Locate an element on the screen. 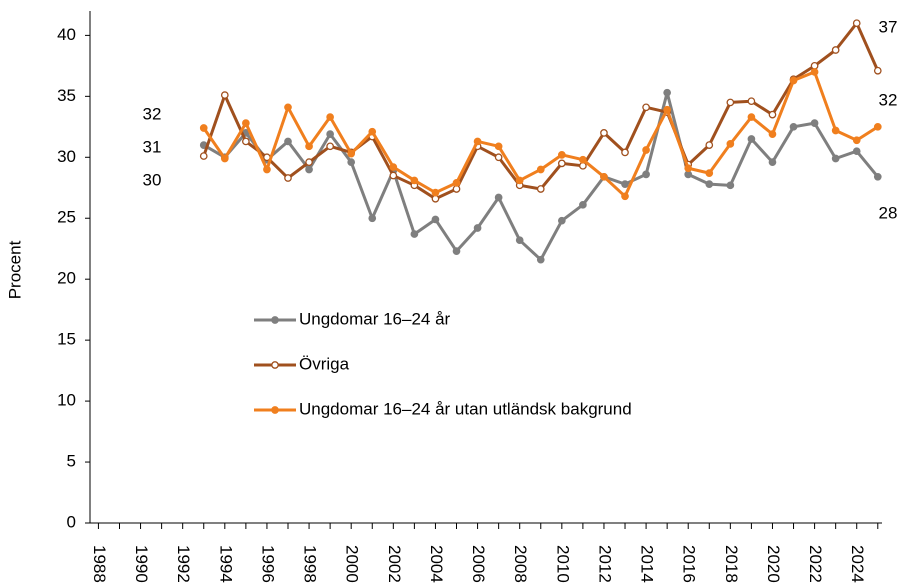 The image size is (901, 584). annotation: 31 is located at coordinates (152, 146).